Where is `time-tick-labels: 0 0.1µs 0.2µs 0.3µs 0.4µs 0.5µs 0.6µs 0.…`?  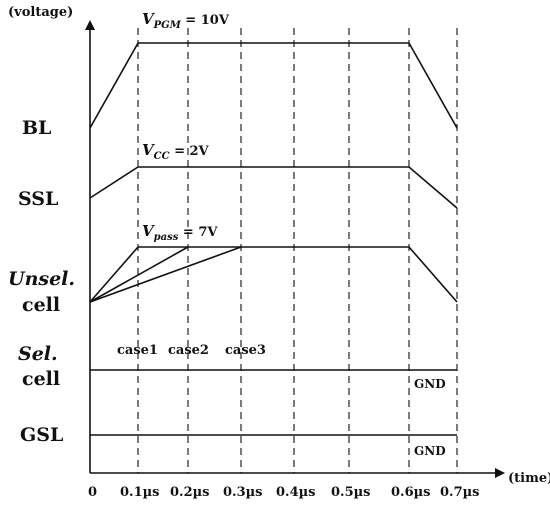
time-tick-labels: 0 0.1µs 0.2µs 0.3µs 0.4µs 0.5µs 0.6µs 0.… is located at coordinates (283, 492).